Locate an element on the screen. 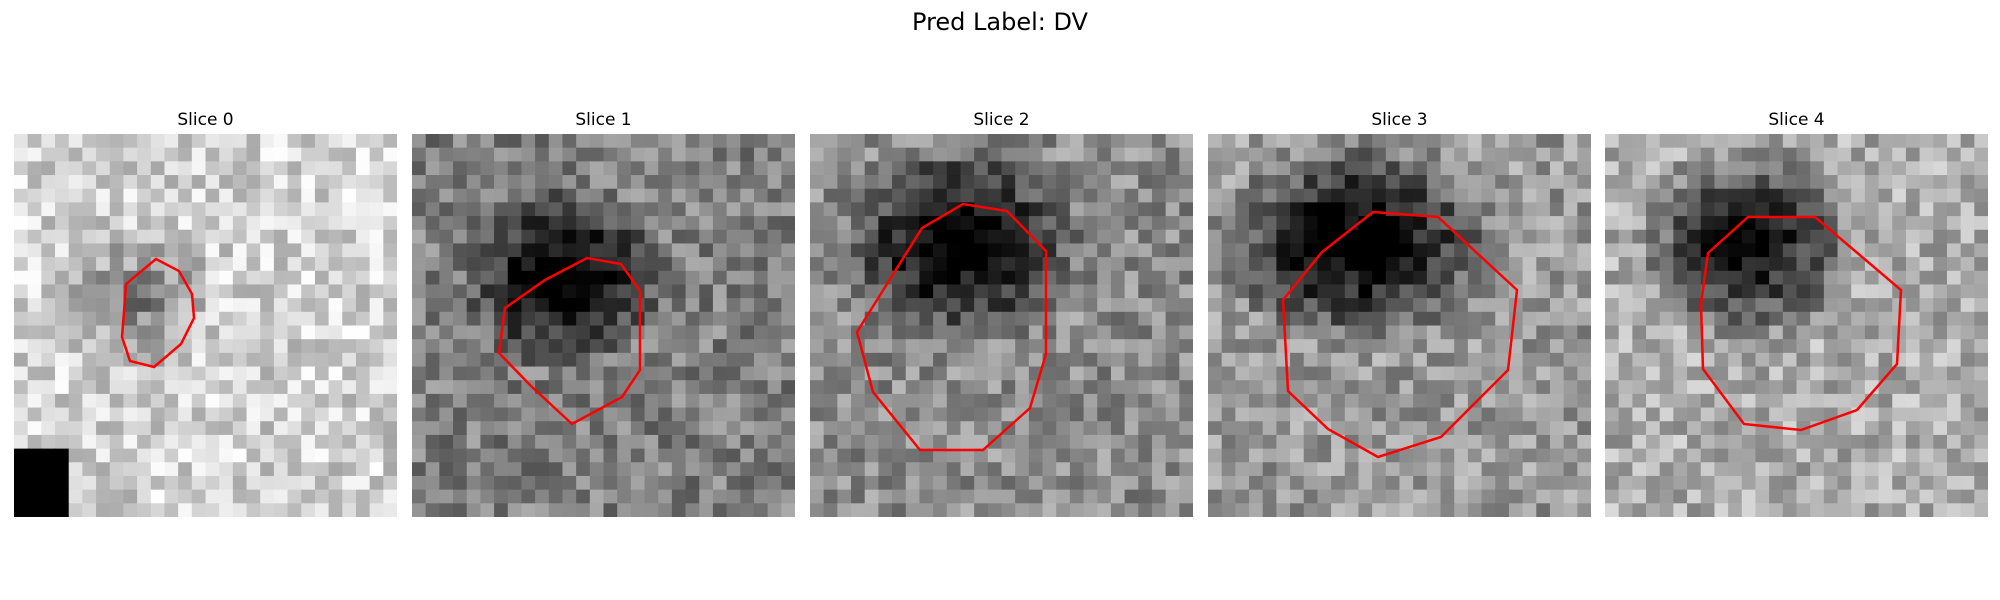  slice-panel-4: Slice 4 is located at coordinates (1796, 313).